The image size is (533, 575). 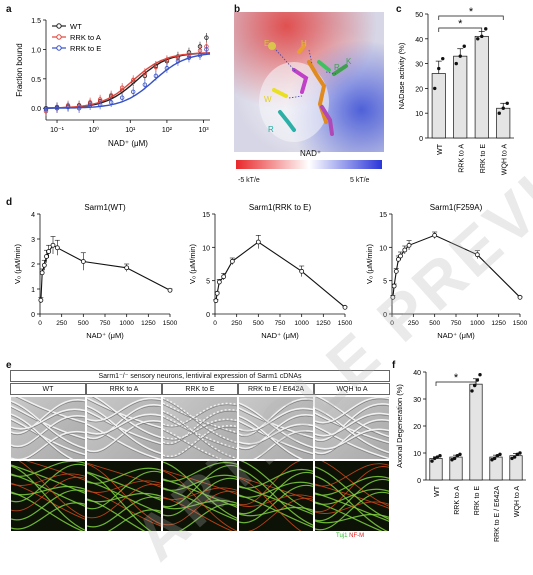 What do you see at coordinates (310, 153) in the screenshot?
I see `ligand-label: NAD⁺` at bounding box center [310, 153].